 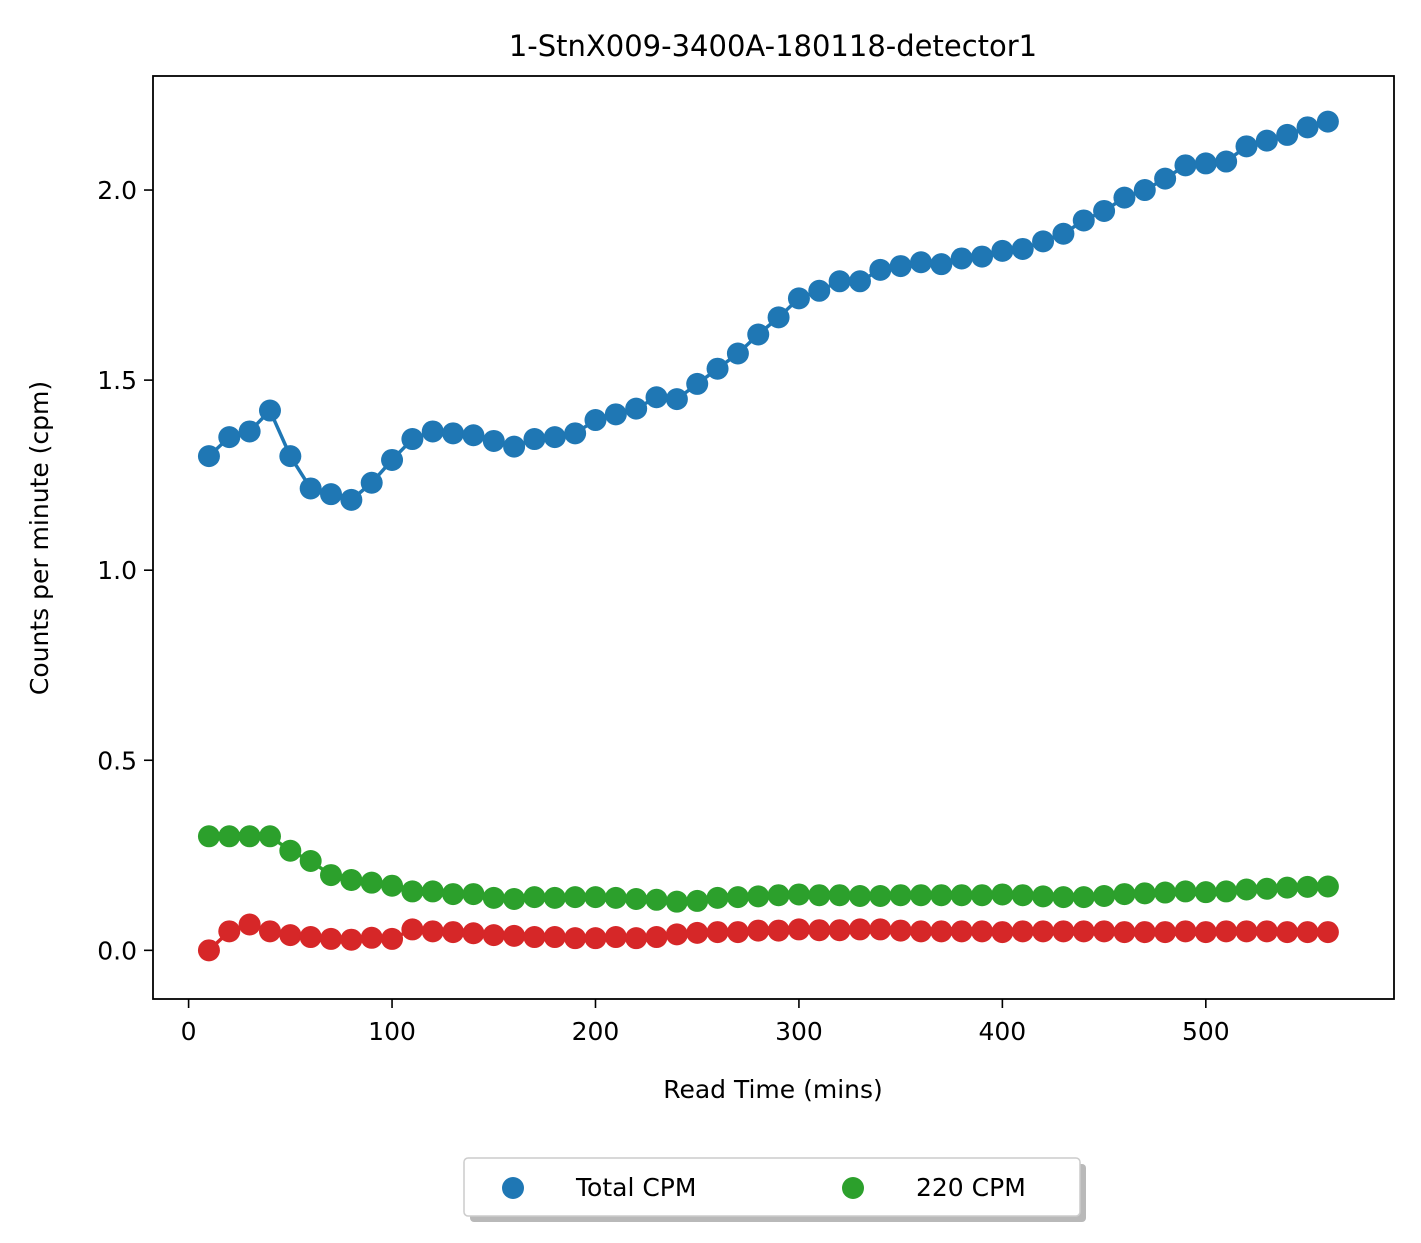 I want to click on series-220-cpm, so click(x=768, y=869).